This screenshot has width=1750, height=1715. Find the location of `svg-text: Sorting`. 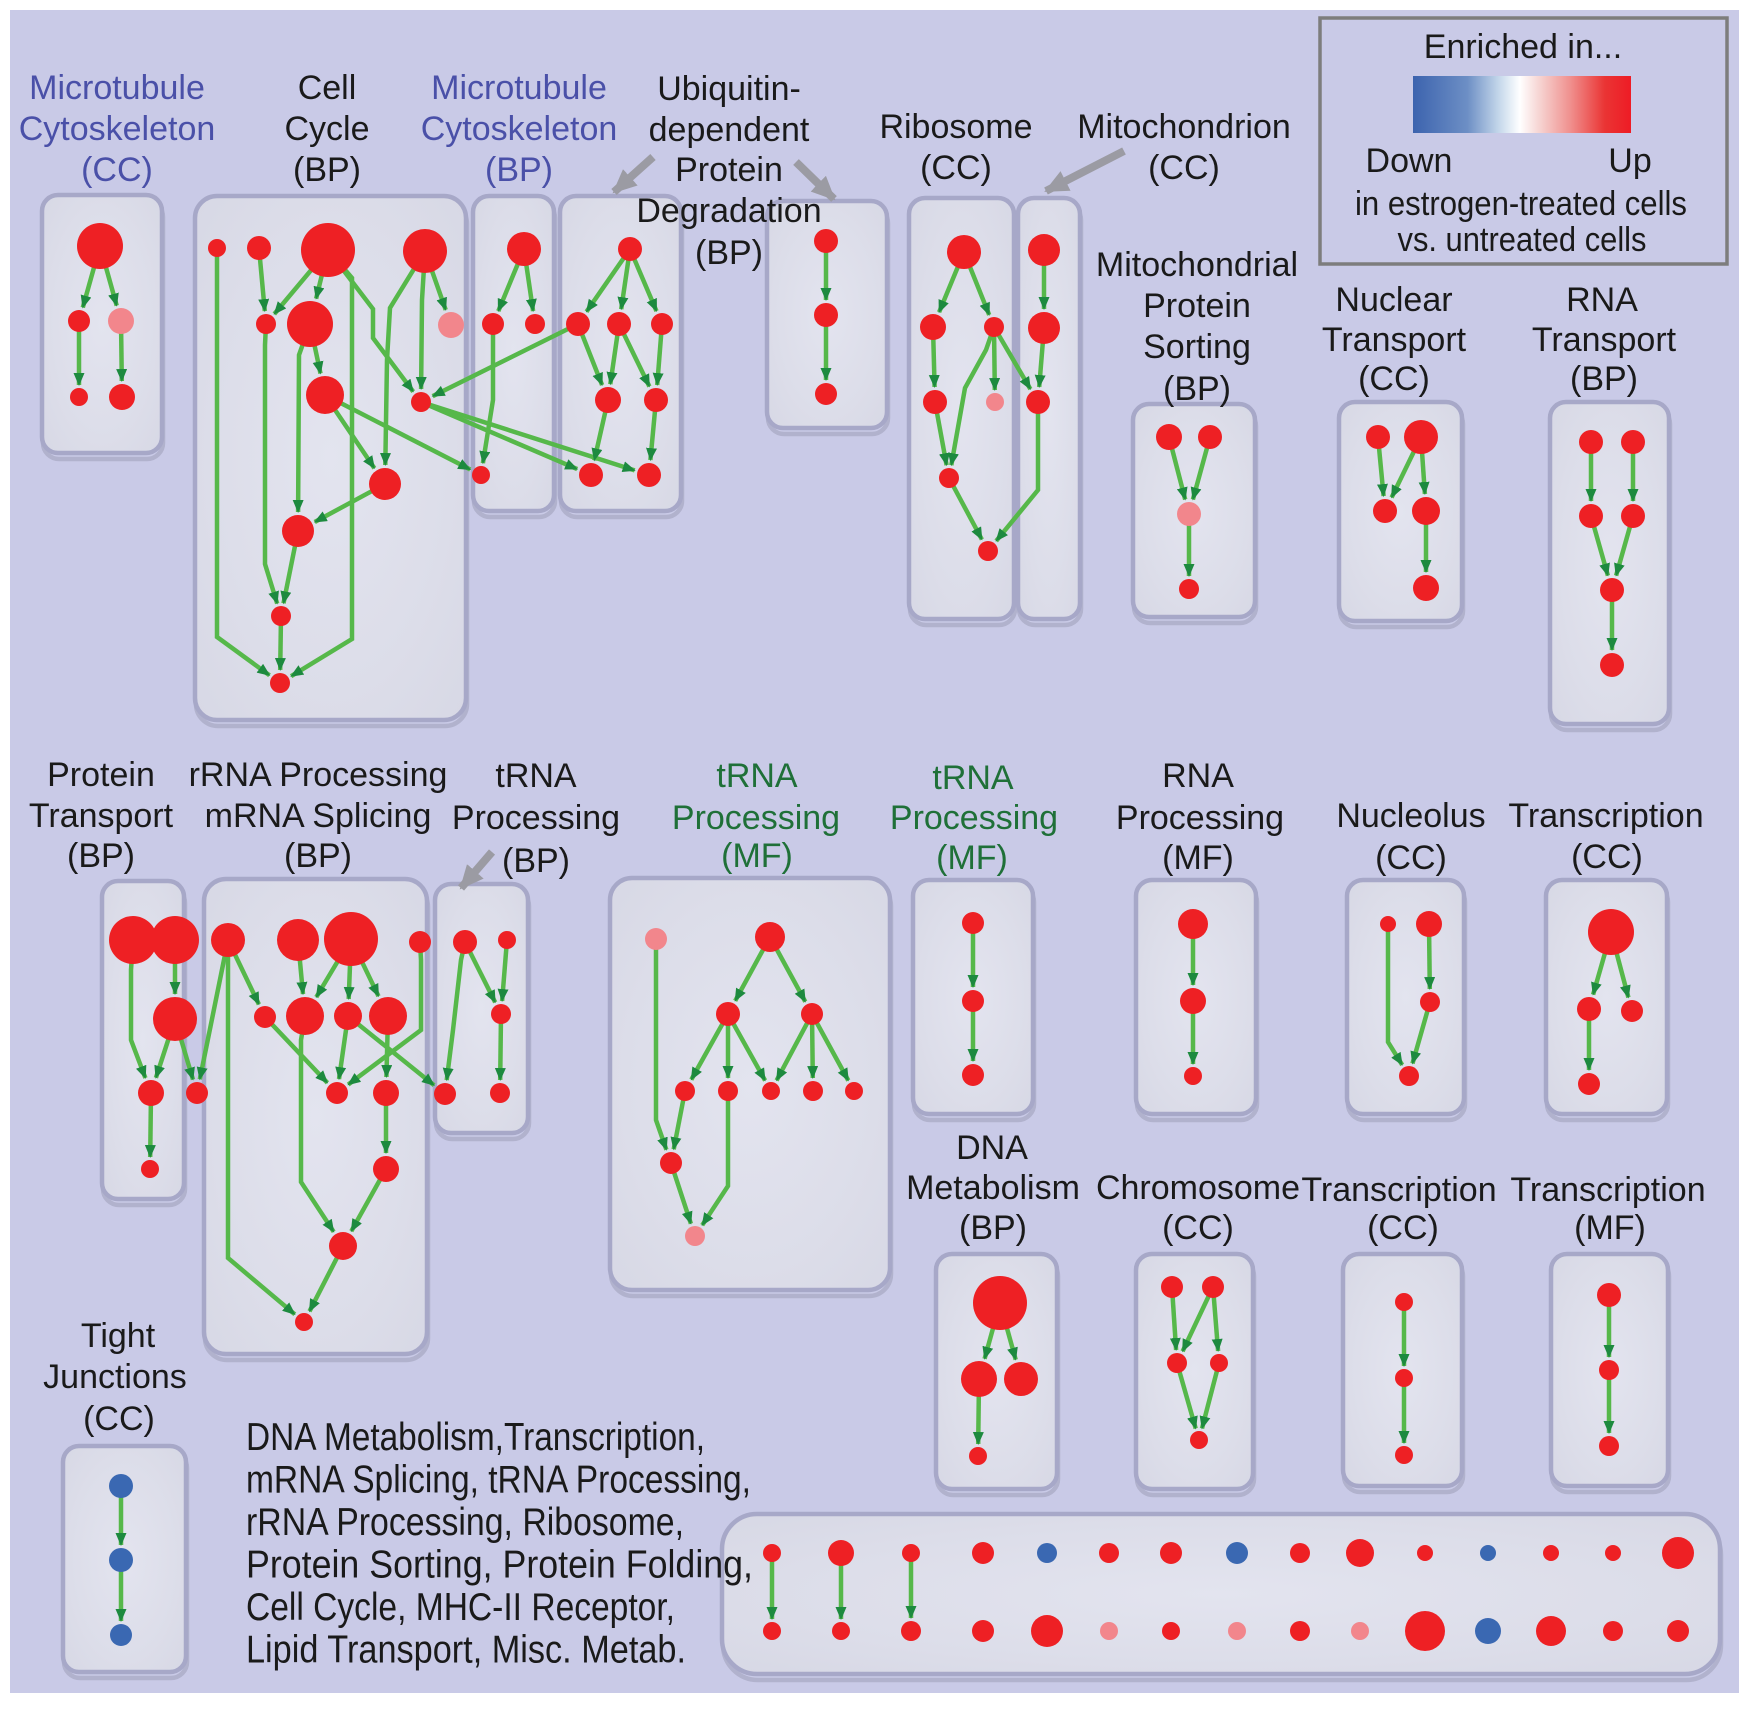

svg-text: Sorting is located at coordinates (1197, 347).